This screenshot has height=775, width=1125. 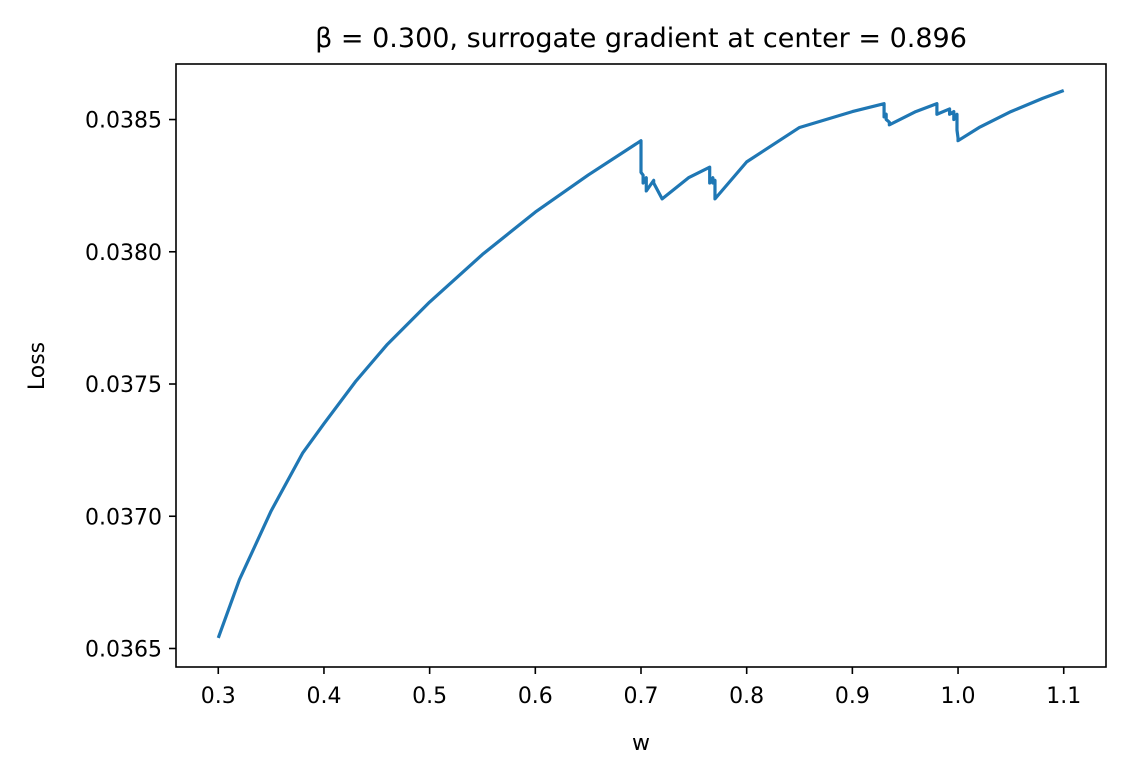 I want to click on y-tick-label: 0.0375, so click(x=123, y=385).